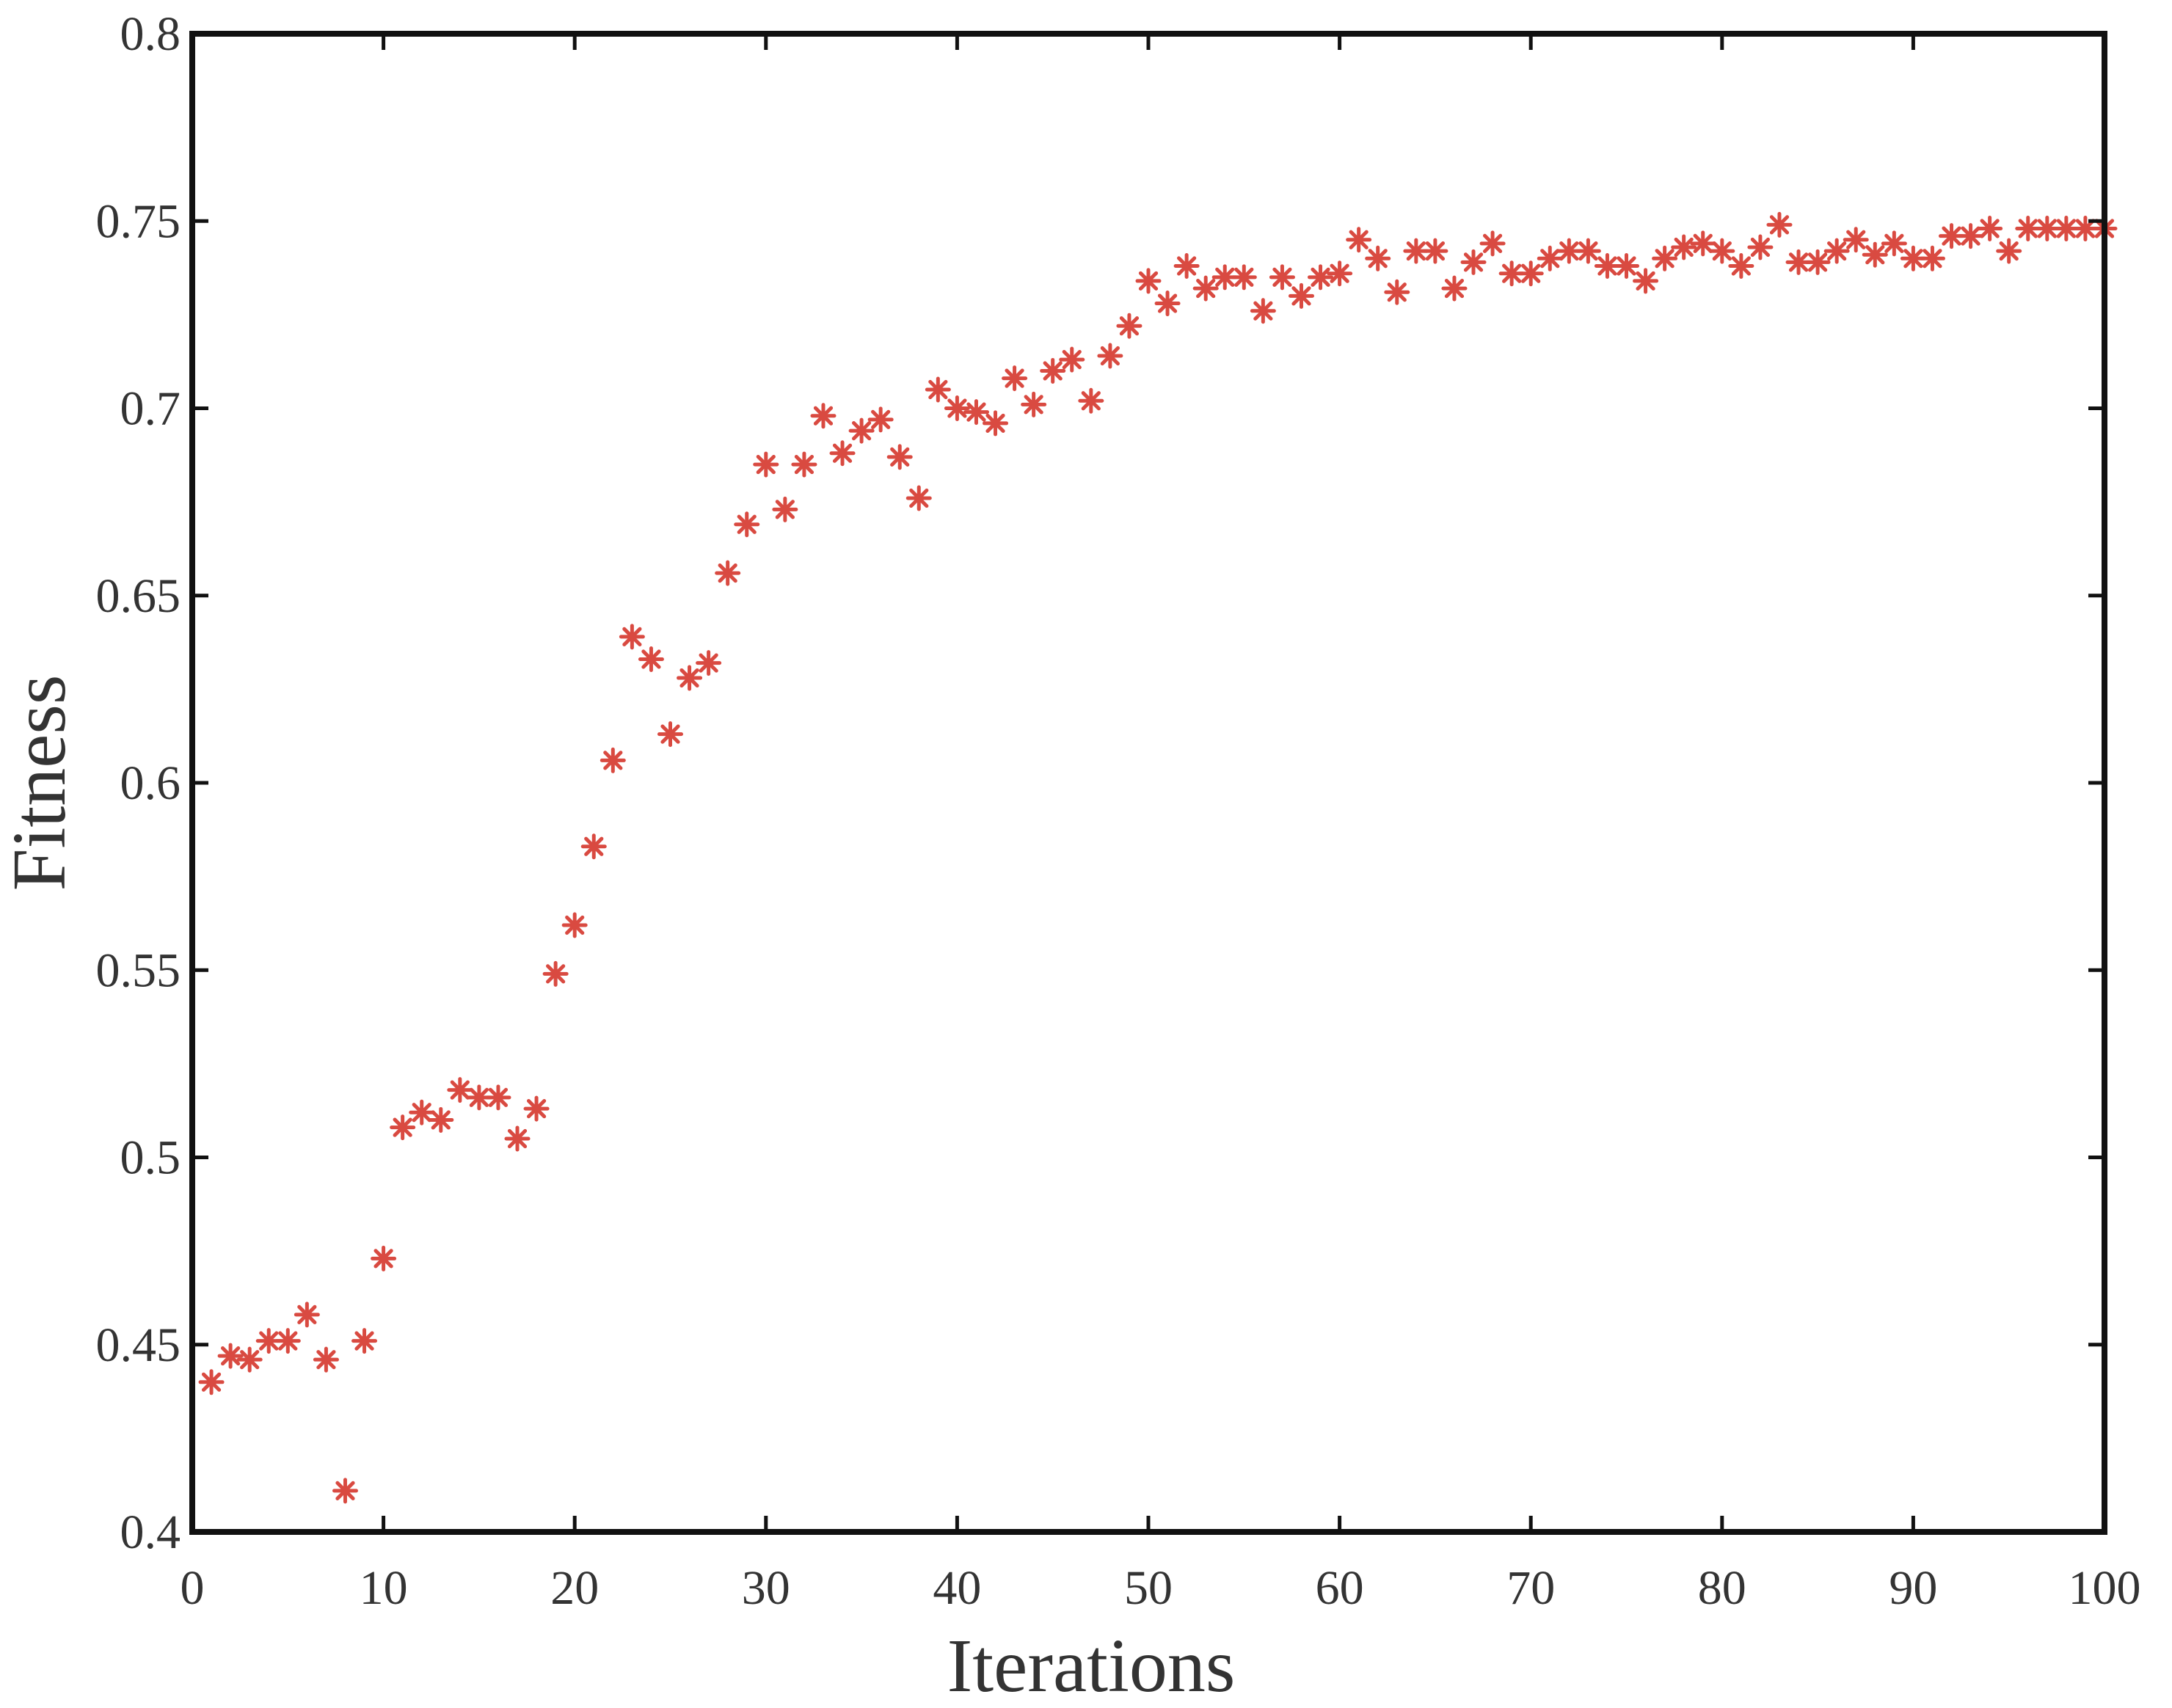 The height and width of the screenshot is (1708, 2172). What do you see at coordinates (384, 1588) in the screenshot?
I see `x-tick-label: 10` at bounding box center [384, 1588].